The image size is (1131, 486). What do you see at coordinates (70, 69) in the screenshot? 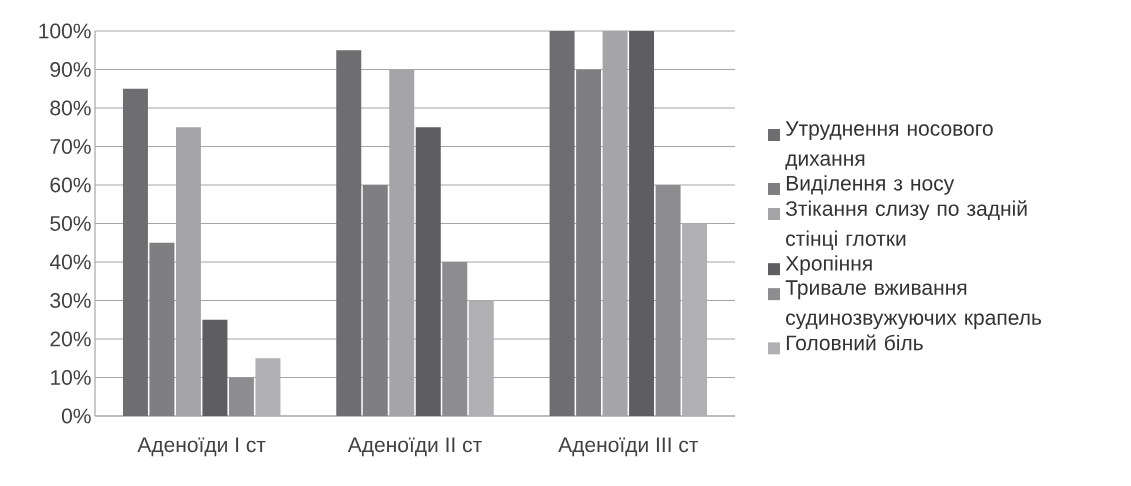
I see `y-tick-label: 90%` at bounding box center [70, 69].